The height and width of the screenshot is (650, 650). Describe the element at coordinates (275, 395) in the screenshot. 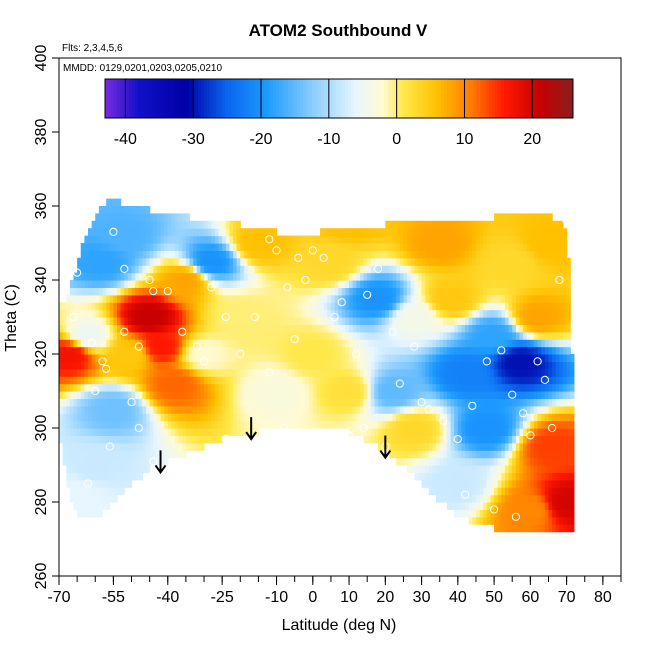

I see `heatmap-cell-1942` at that location.